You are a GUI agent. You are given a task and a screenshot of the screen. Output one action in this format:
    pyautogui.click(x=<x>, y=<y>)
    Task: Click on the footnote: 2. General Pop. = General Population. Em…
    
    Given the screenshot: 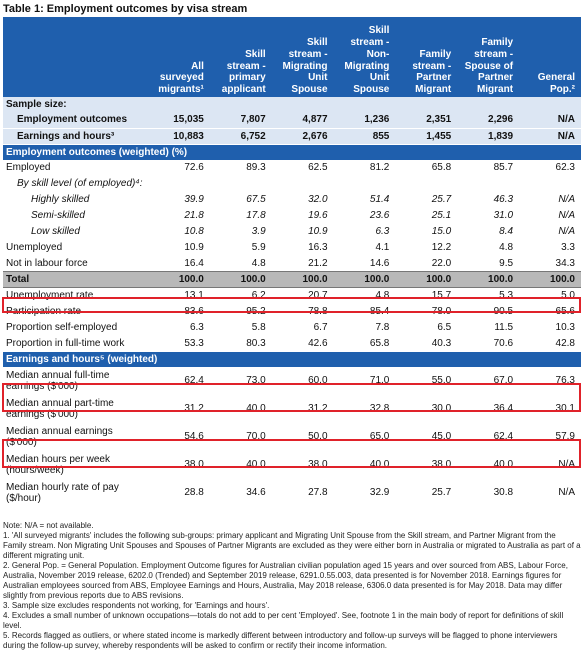 What is the action you would take?
    pyautogui.click(x=285, y=580)
    